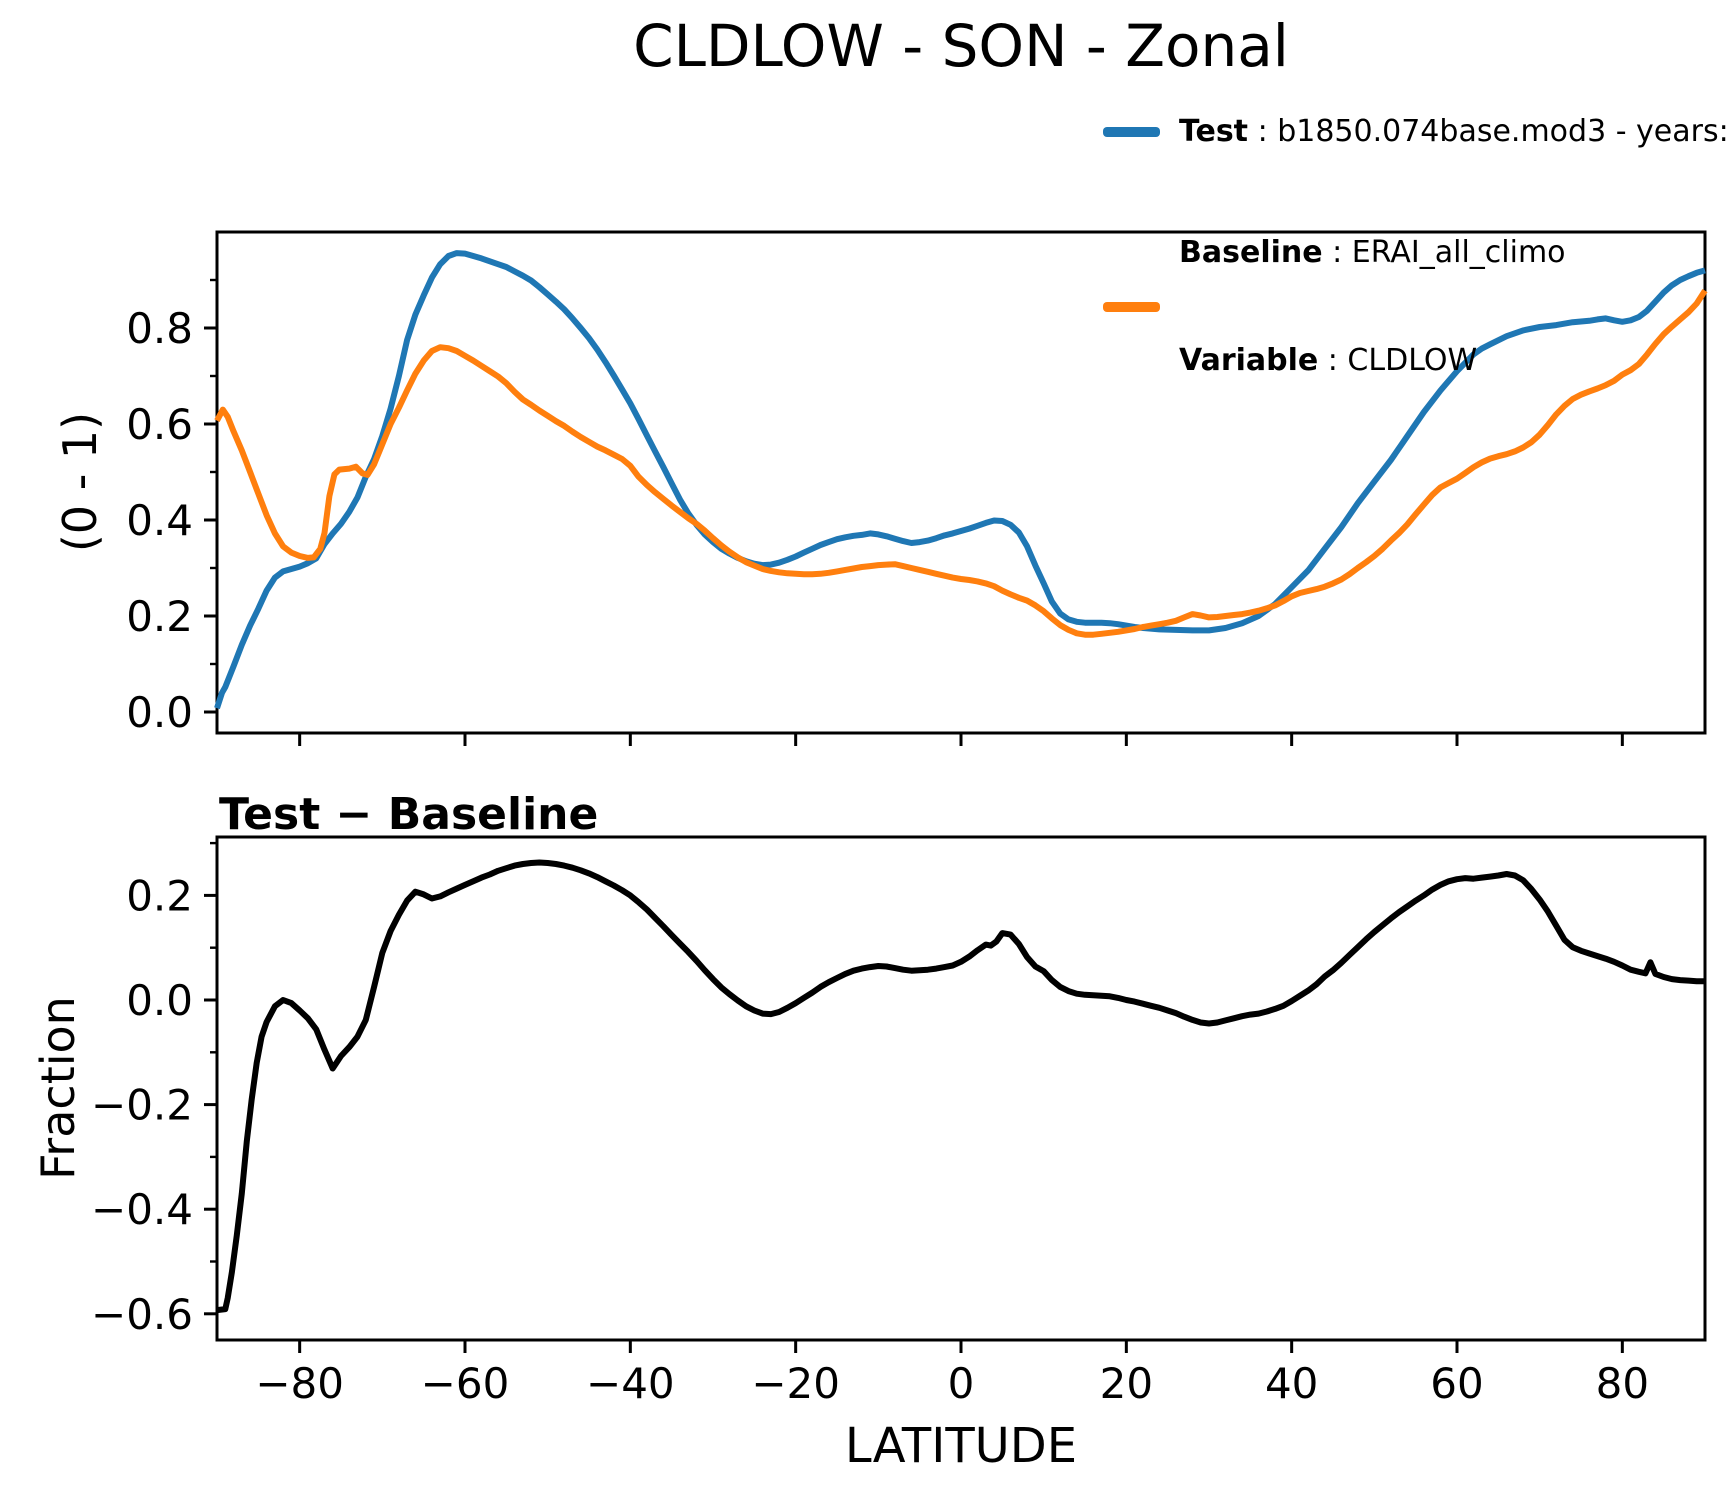 Image resolution: width=1734 pixels, height=1496 pixels. Describe the element at coordinates (1398, 360) in the screenshot. I see `legend-variable-value: : CLDLOW` at that location.